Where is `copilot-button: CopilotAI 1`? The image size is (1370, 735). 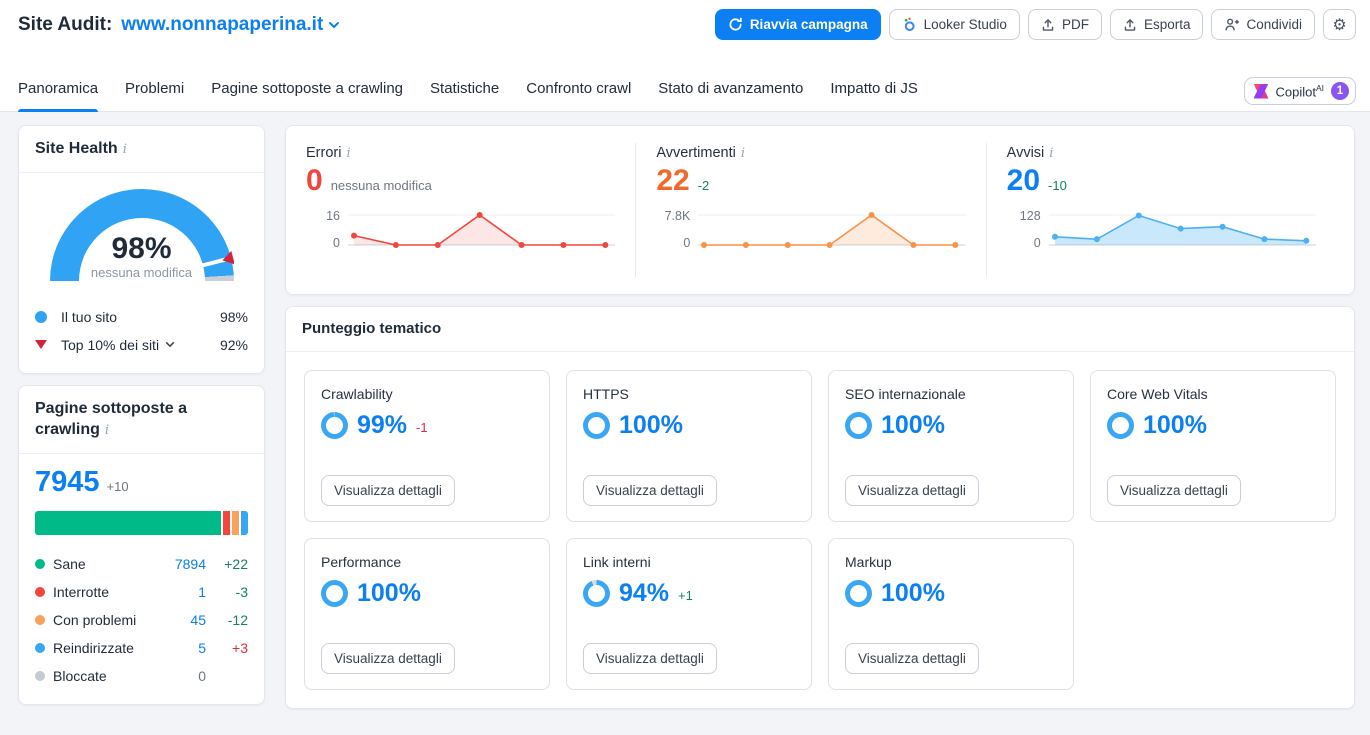
copilot-button: CopilotAI 1 is located at coordinates (1299, 91).